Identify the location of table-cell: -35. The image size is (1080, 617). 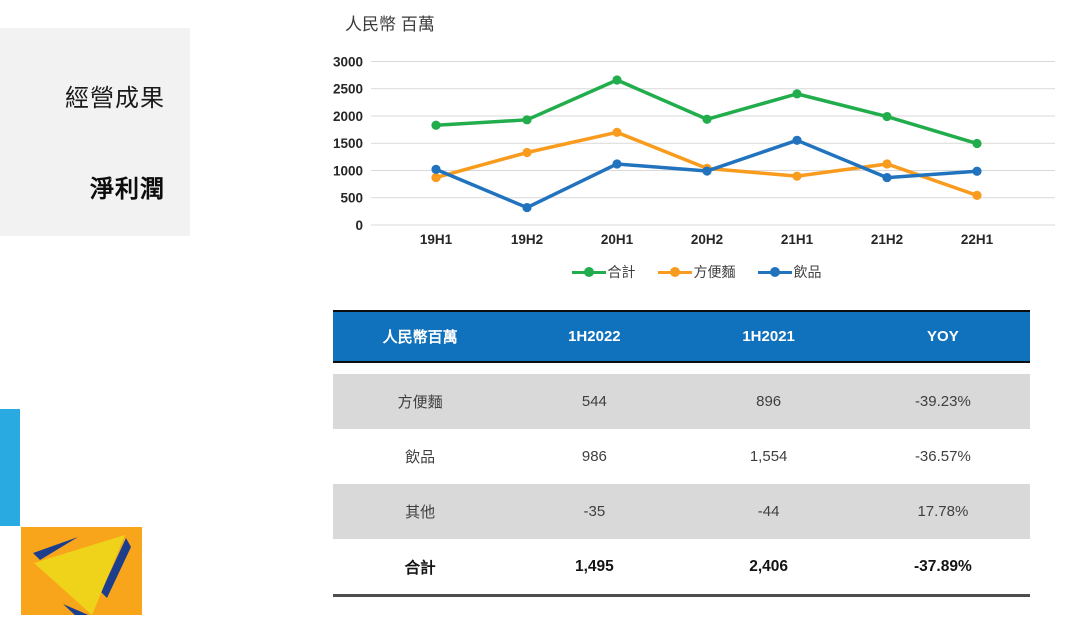
(594, 511).